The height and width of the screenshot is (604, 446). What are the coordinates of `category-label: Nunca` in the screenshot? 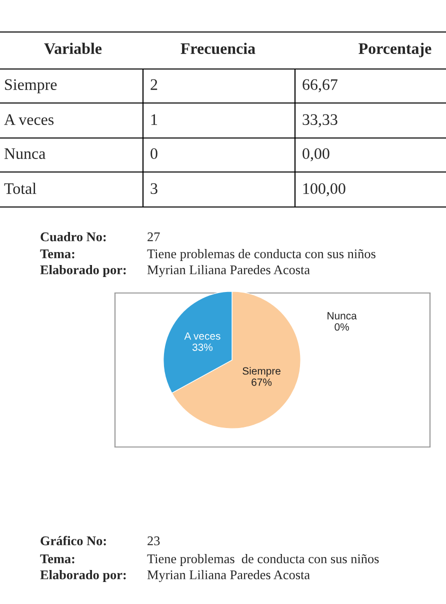 It's located at (342, 316).